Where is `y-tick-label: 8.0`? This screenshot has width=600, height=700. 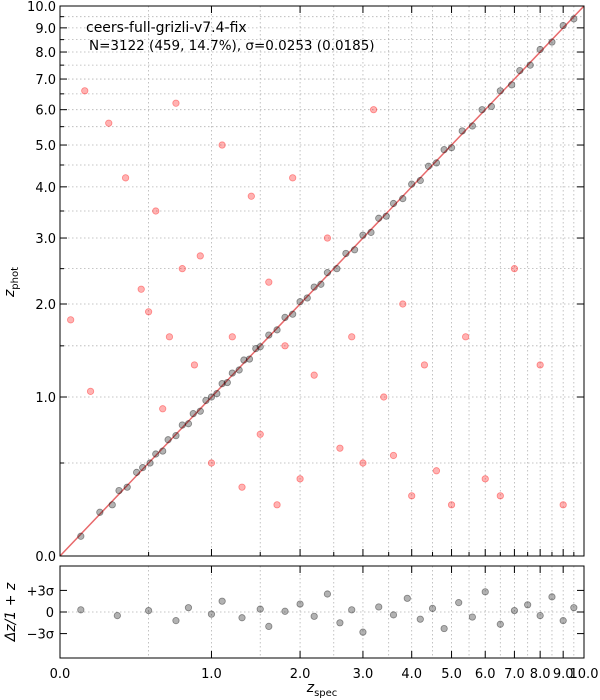 y-tick-label: 8.0 is located at coordinates (45, 53).